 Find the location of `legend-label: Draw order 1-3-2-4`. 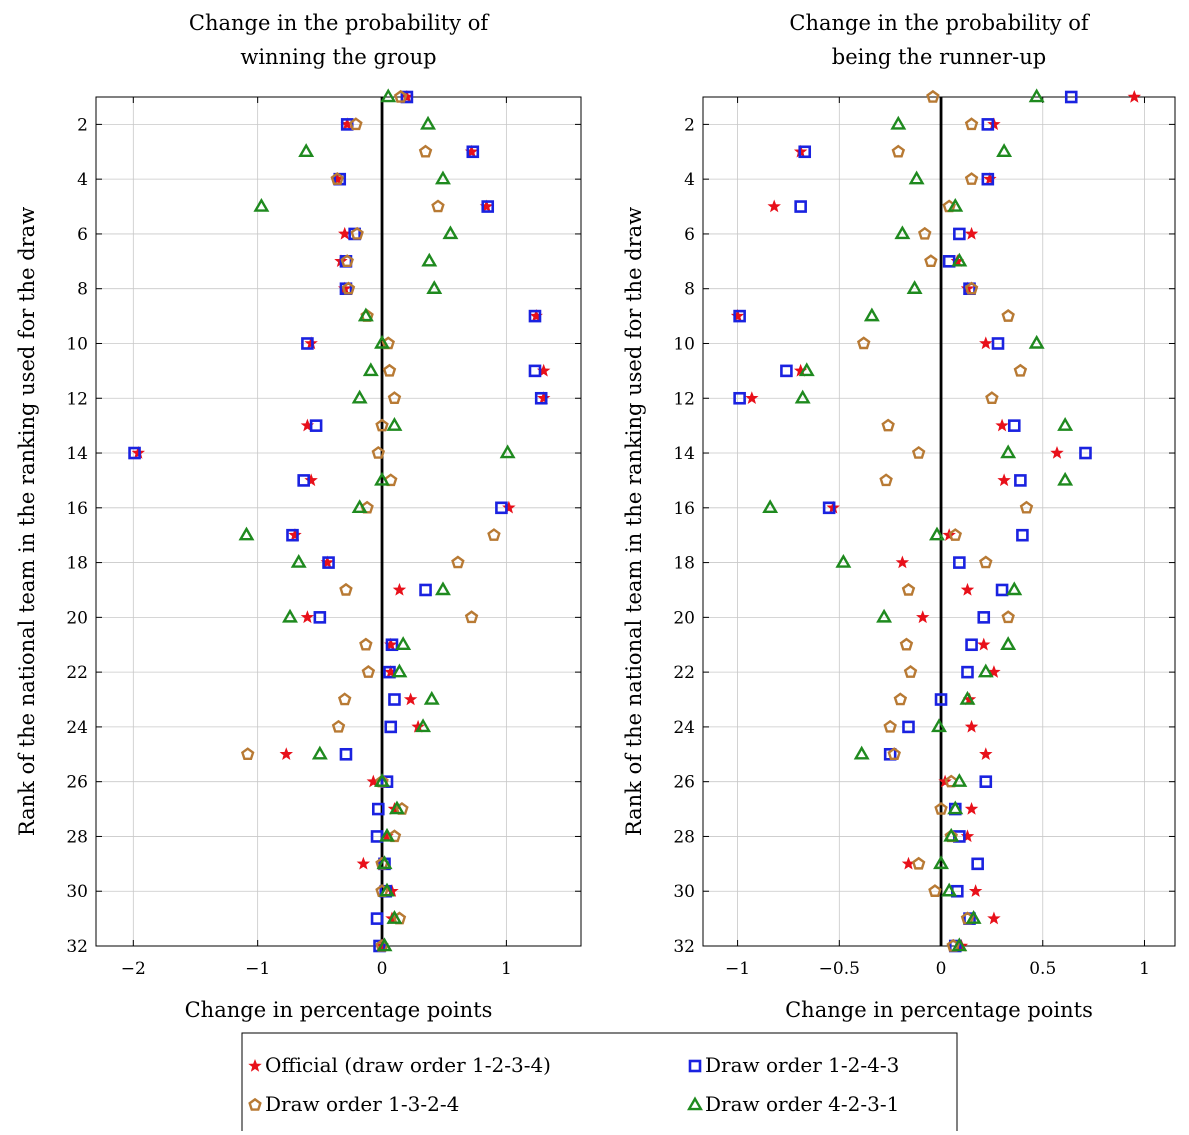

legend-label: Draw order 1-3-2-4 is located at coordinates (362, 1104).